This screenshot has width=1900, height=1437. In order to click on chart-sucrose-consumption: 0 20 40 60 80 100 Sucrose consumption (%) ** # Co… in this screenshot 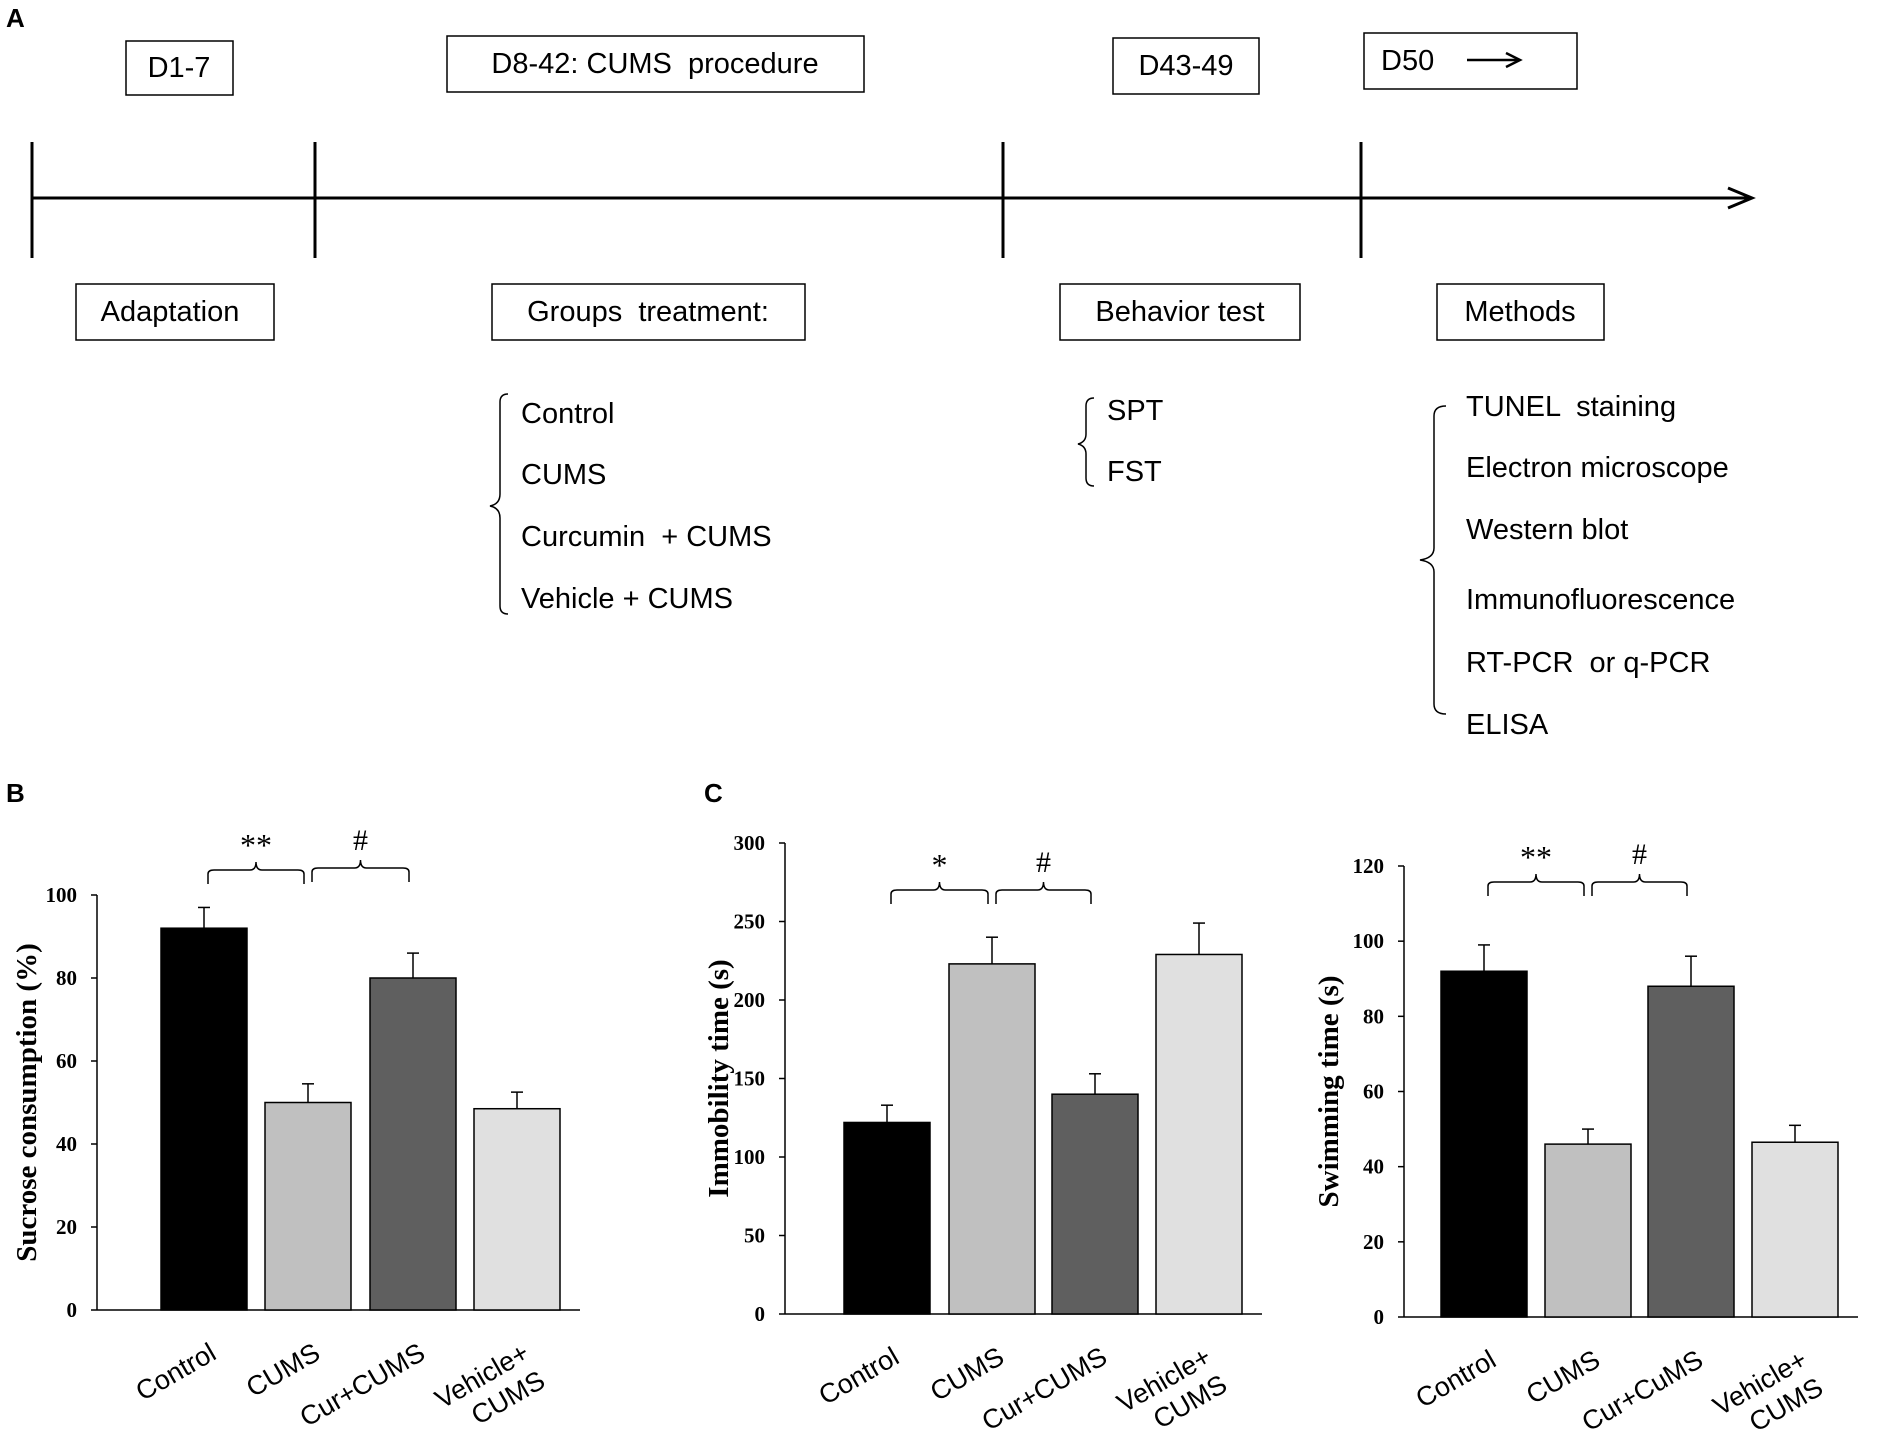, I will do `click(295, 1130)`.